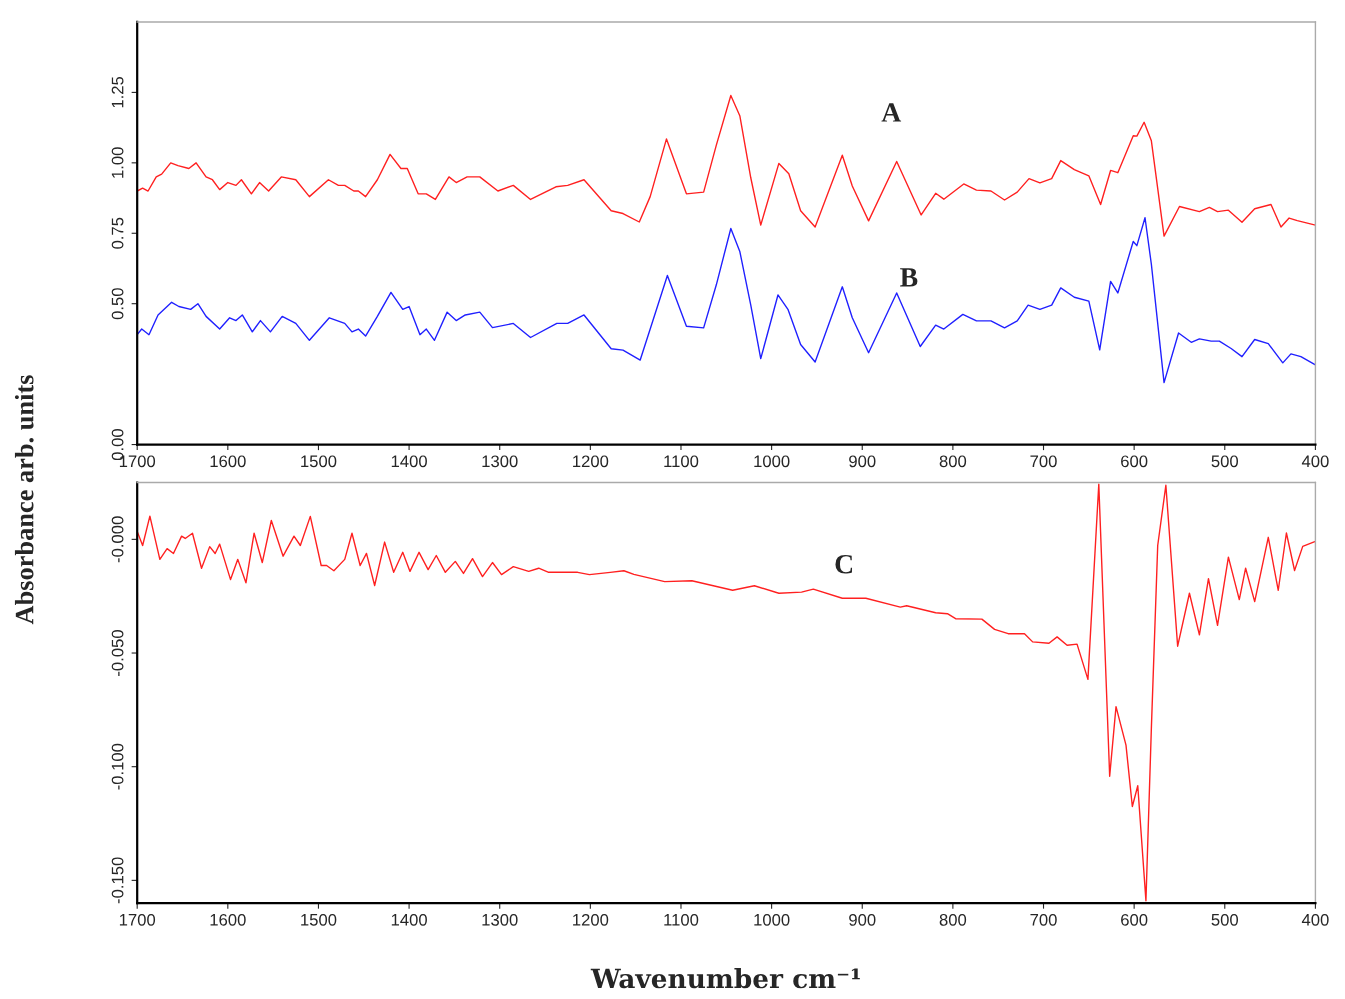 Image resolution: width=1345 pixels, height=999 pixels. I want to click on y-axis-title: Absorbance arb. units, so click(24, 500).